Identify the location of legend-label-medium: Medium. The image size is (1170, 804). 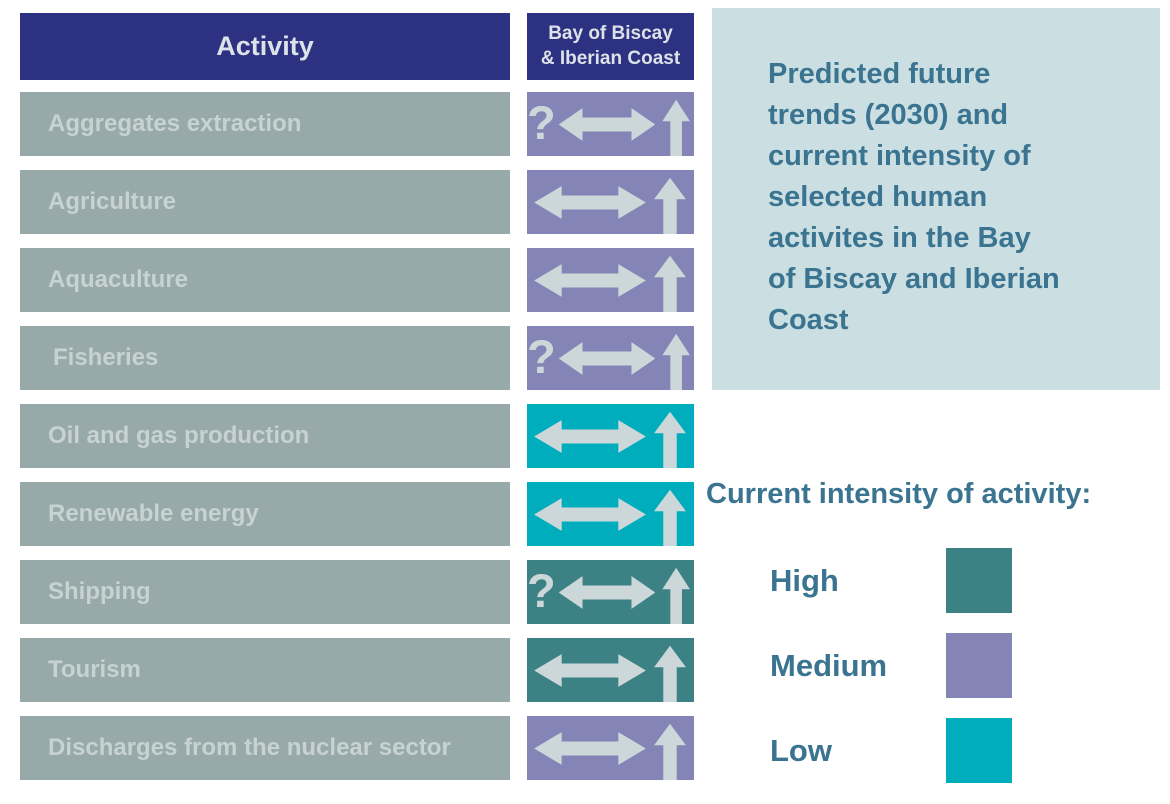
(829, 665).